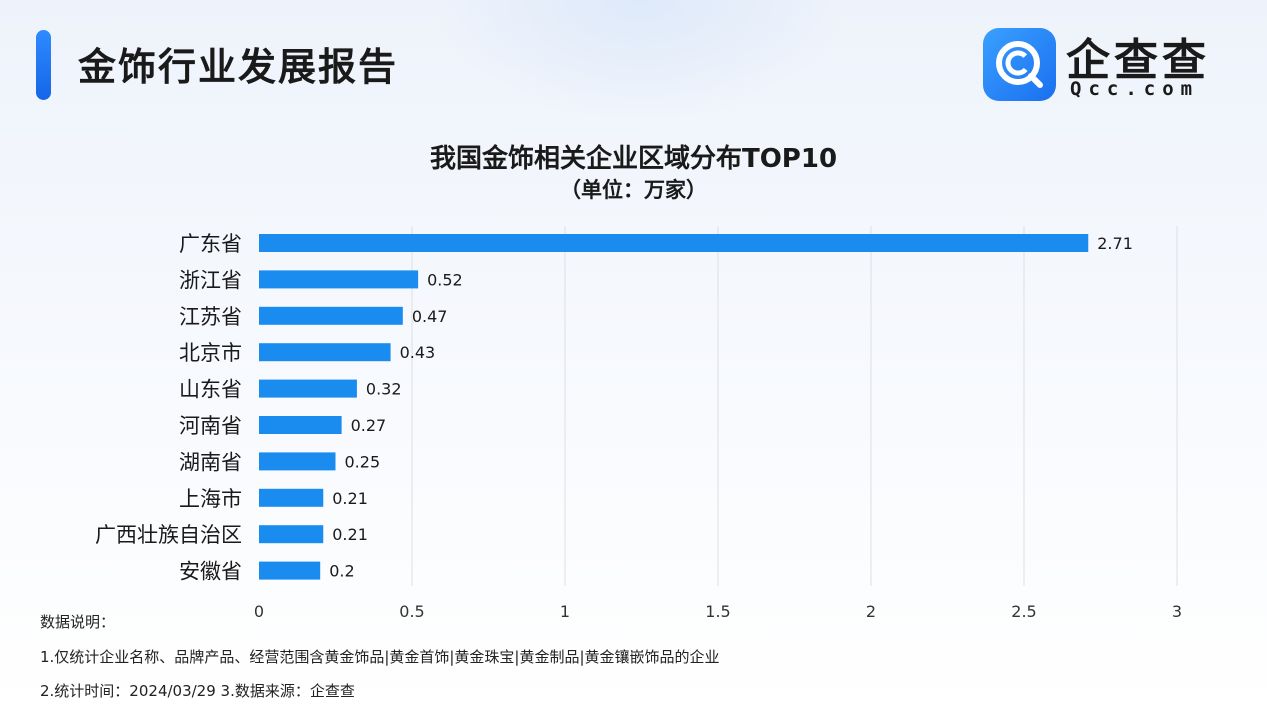  I want to click on value-label-2: 0.47, so click(430, 316).